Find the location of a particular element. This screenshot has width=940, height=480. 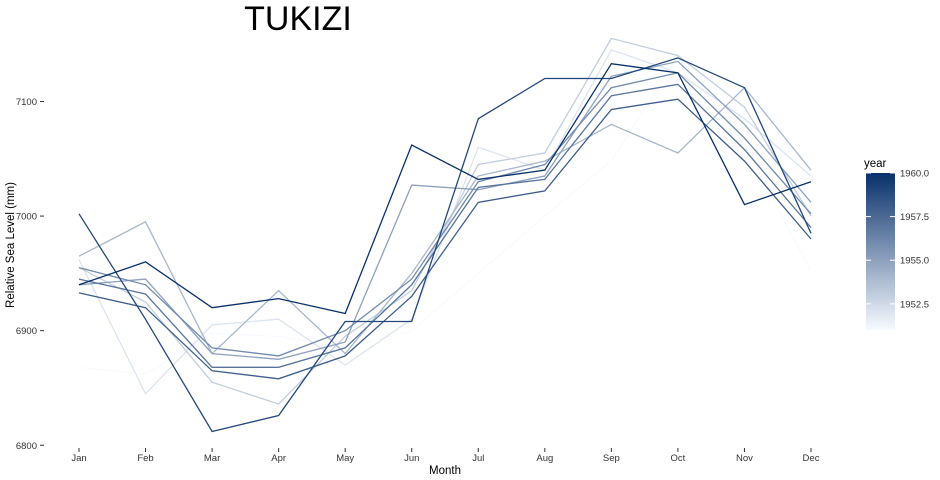

y-tick-label: 6900 is located at coordinates (26, 331).